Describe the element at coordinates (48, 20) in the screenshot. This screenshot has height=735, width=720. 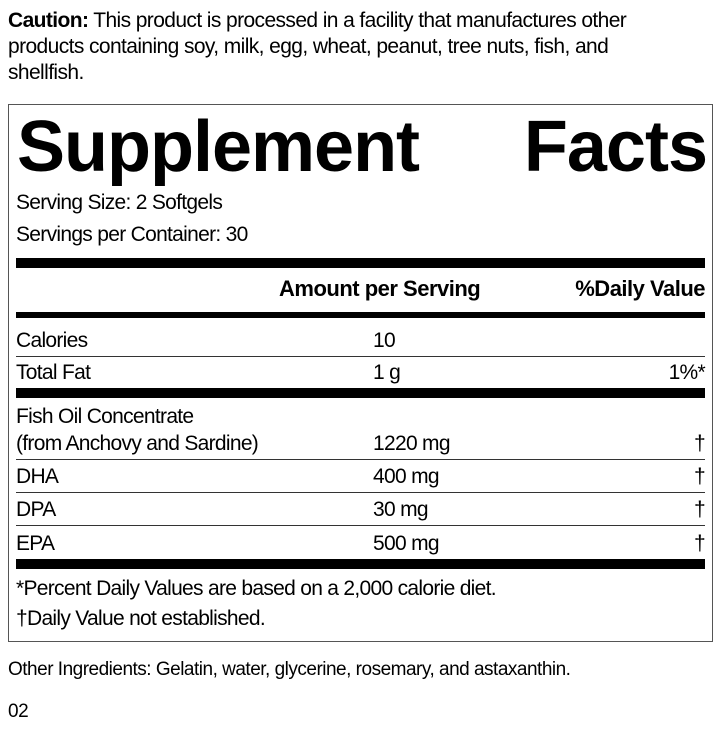
I see `caution-label: Caution:` at that location.